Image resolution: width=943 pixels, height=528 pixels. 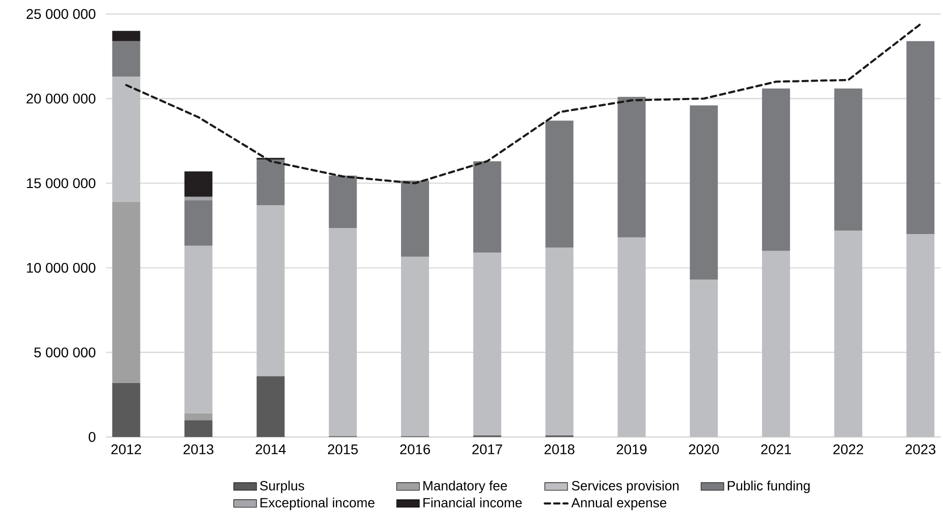 What do you see at coordinates (487, 449) in the screenshot?
I see `x-tick-label: 2017` at bounding box center [487, 449].